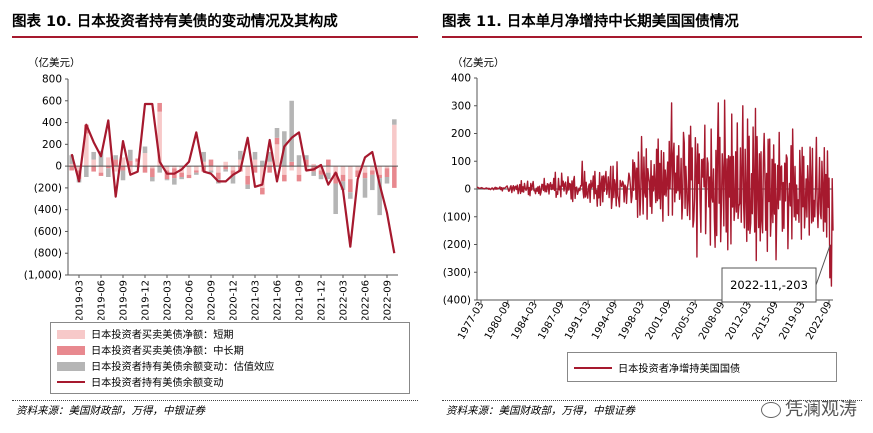  I want to click on left-y-tick-label: (400), so click(48, 210).